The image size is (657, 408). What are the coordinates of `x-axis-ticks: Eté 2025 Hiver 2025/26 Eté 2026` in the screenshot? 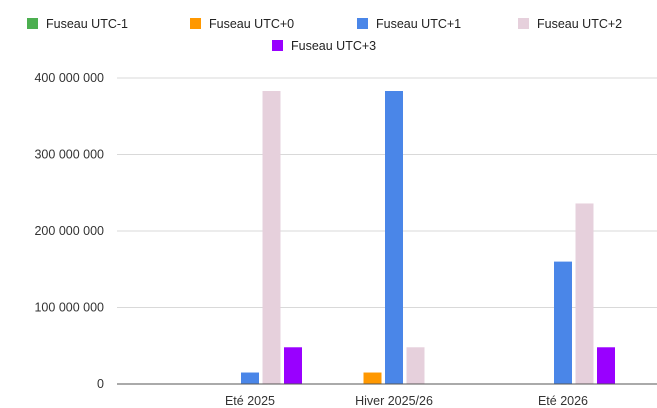 It's located at (406, 401).